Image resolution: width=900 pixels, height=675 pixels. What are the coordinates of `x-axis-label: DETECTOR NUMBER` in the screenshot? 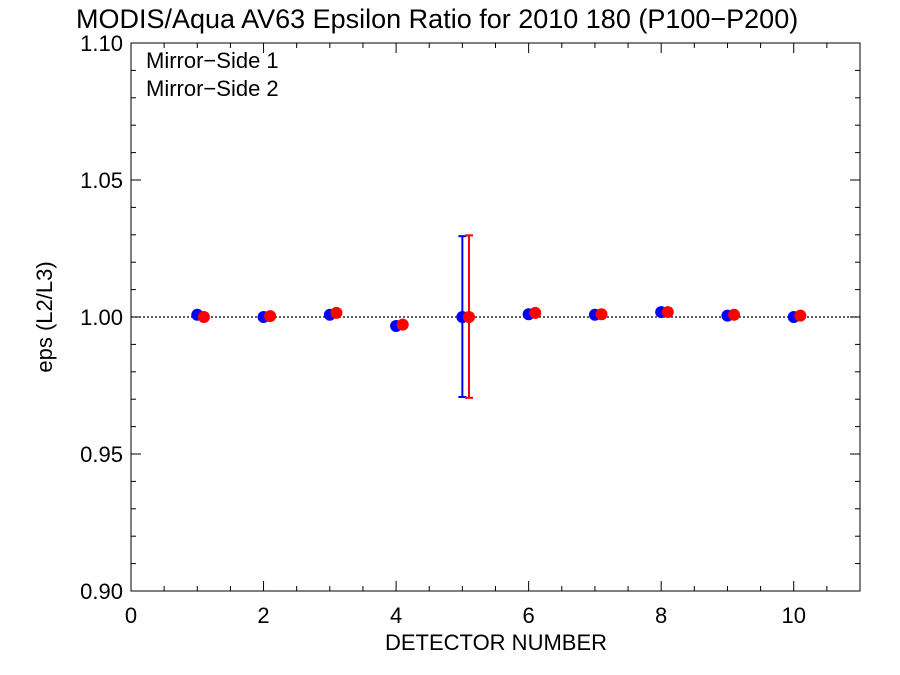 It's located at (496, 642).